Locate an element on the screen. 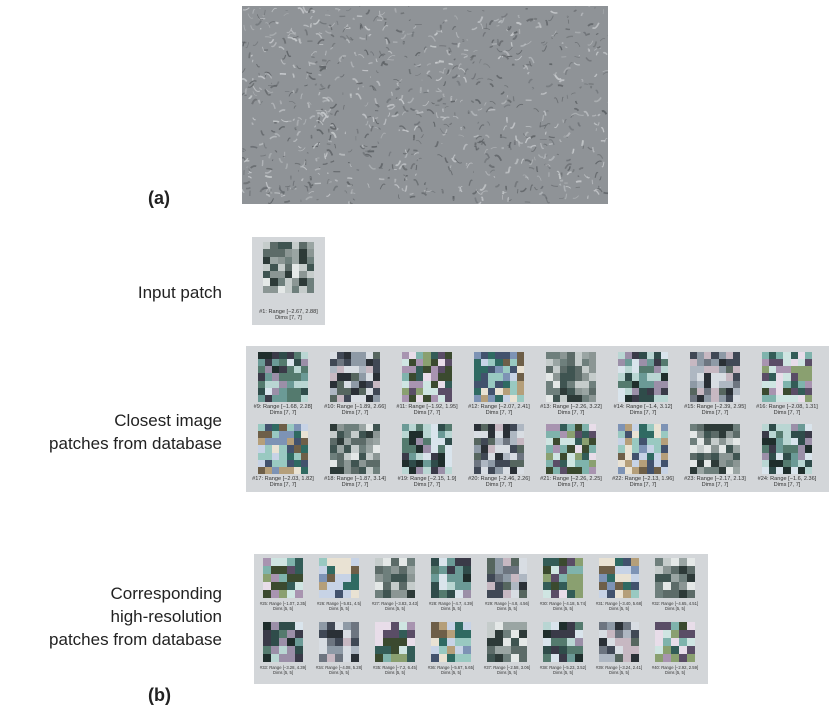  closest-patch-caption: #13: Range [−2.26, 3.22] Dims [7, 7] is located at coordinates (571, 410).